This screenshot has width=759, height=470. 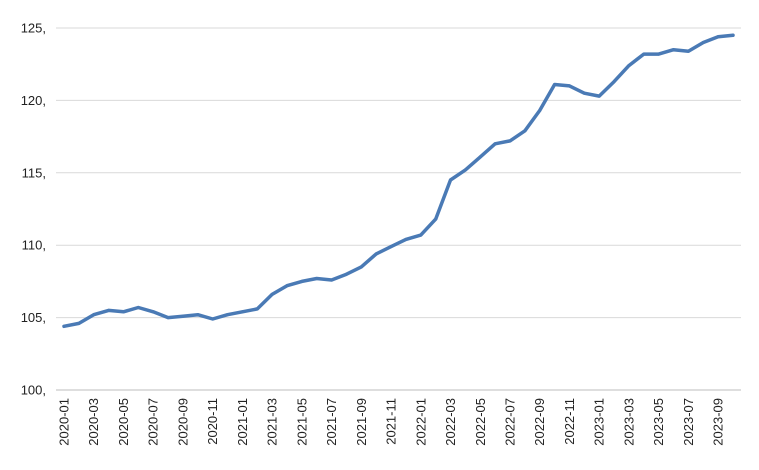 I want to click on x-tick-label: 2020-07, so click(x=153, y=422).